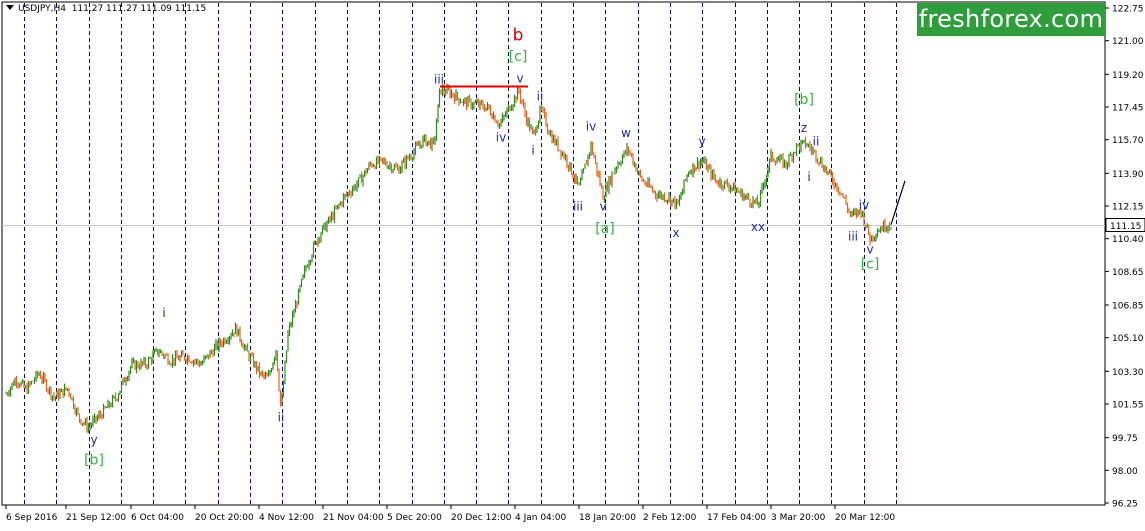 This screenshot has width=1145, height=531. What do you see at coordinates (32, 518) in the screenshot?
I see `time-tick-label: 6 Sep 2016` at bounding box center [32, 518].